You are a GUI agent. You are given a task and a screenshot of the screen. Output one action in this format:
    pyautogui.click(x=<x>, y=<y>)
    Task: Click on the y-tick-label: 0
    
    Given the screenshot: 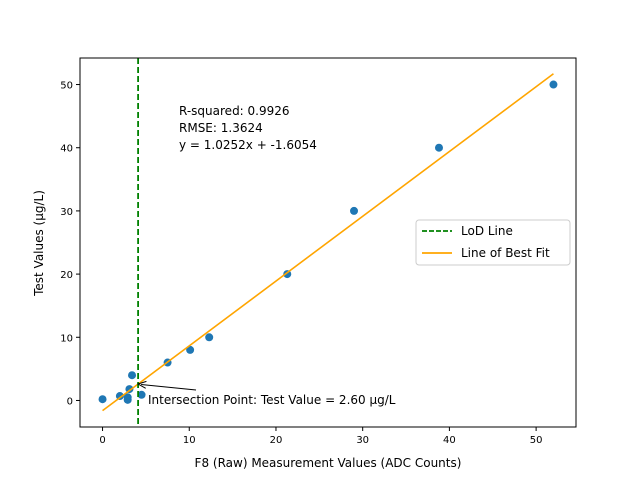 What is the action you would take?
    pyautogui.click(x=70, y=401)
    